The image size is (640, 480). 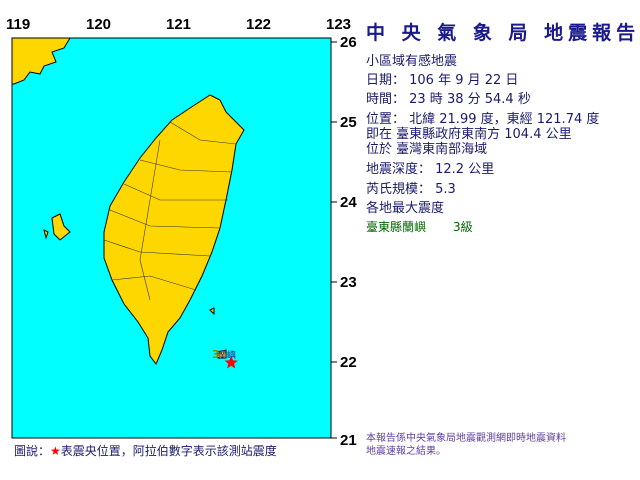 What do you see at coordinates (430, 169) in the screenshot?
I see `report-depth: 地震深度： 12.2 公里` at bounding box center [430, 169].